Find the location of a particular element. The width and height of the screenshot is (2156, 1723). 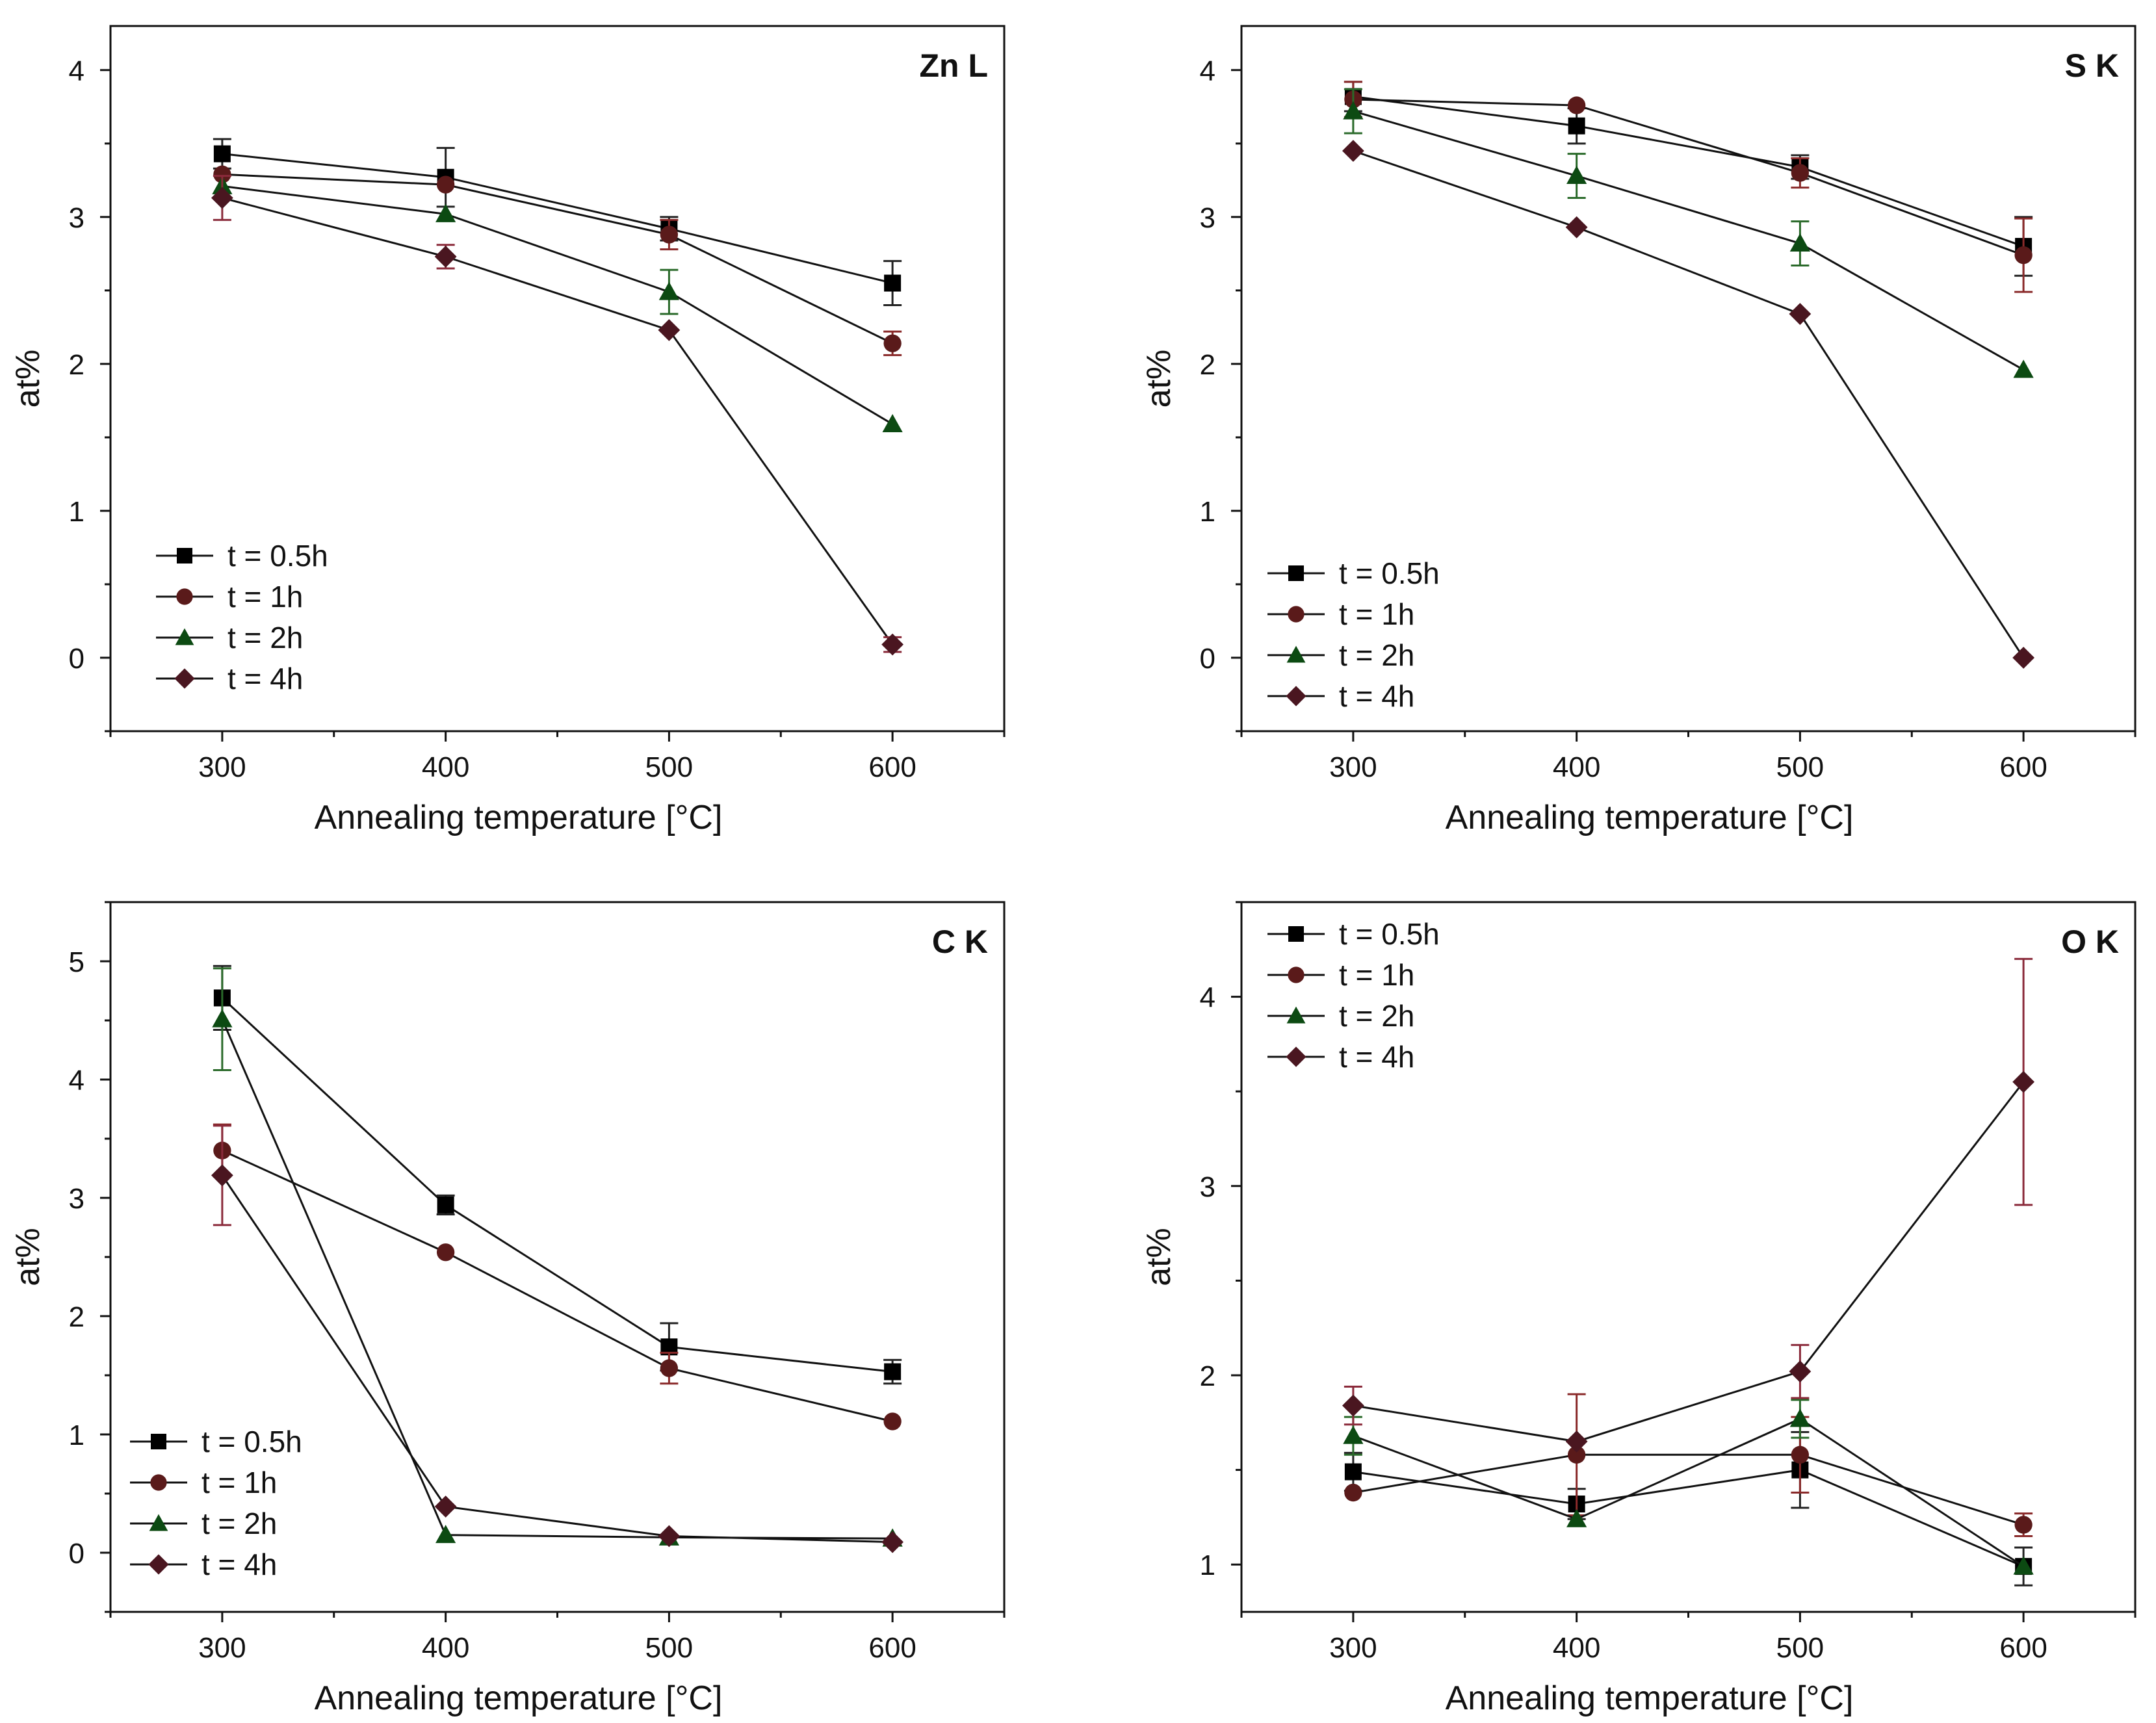

x-tick-label: 600 is located at coordinates (2023, 1648).